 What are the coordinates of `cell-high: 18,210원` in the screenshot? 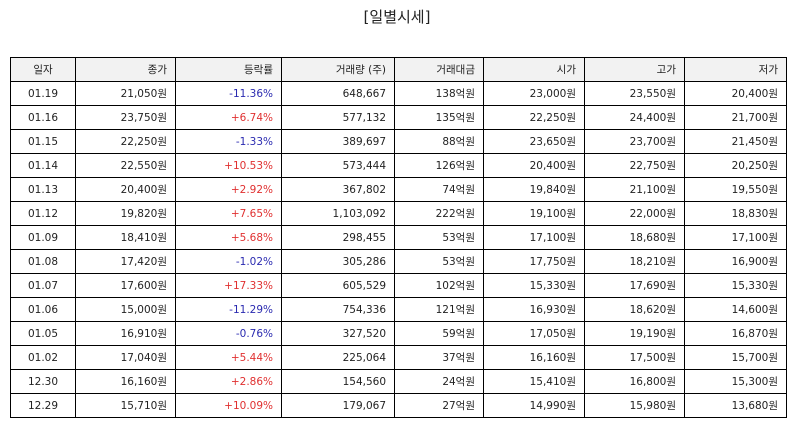 It's located at (634, 261).